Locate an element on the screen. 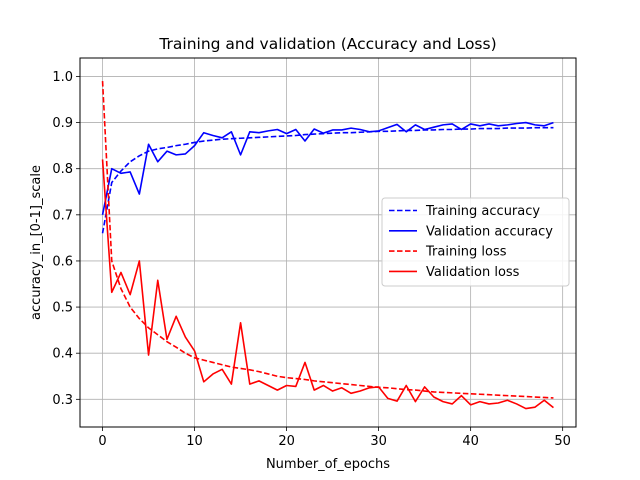 The image size is (640, 480). y-tick-label: 0.3 is located at coordinates (62, 400).